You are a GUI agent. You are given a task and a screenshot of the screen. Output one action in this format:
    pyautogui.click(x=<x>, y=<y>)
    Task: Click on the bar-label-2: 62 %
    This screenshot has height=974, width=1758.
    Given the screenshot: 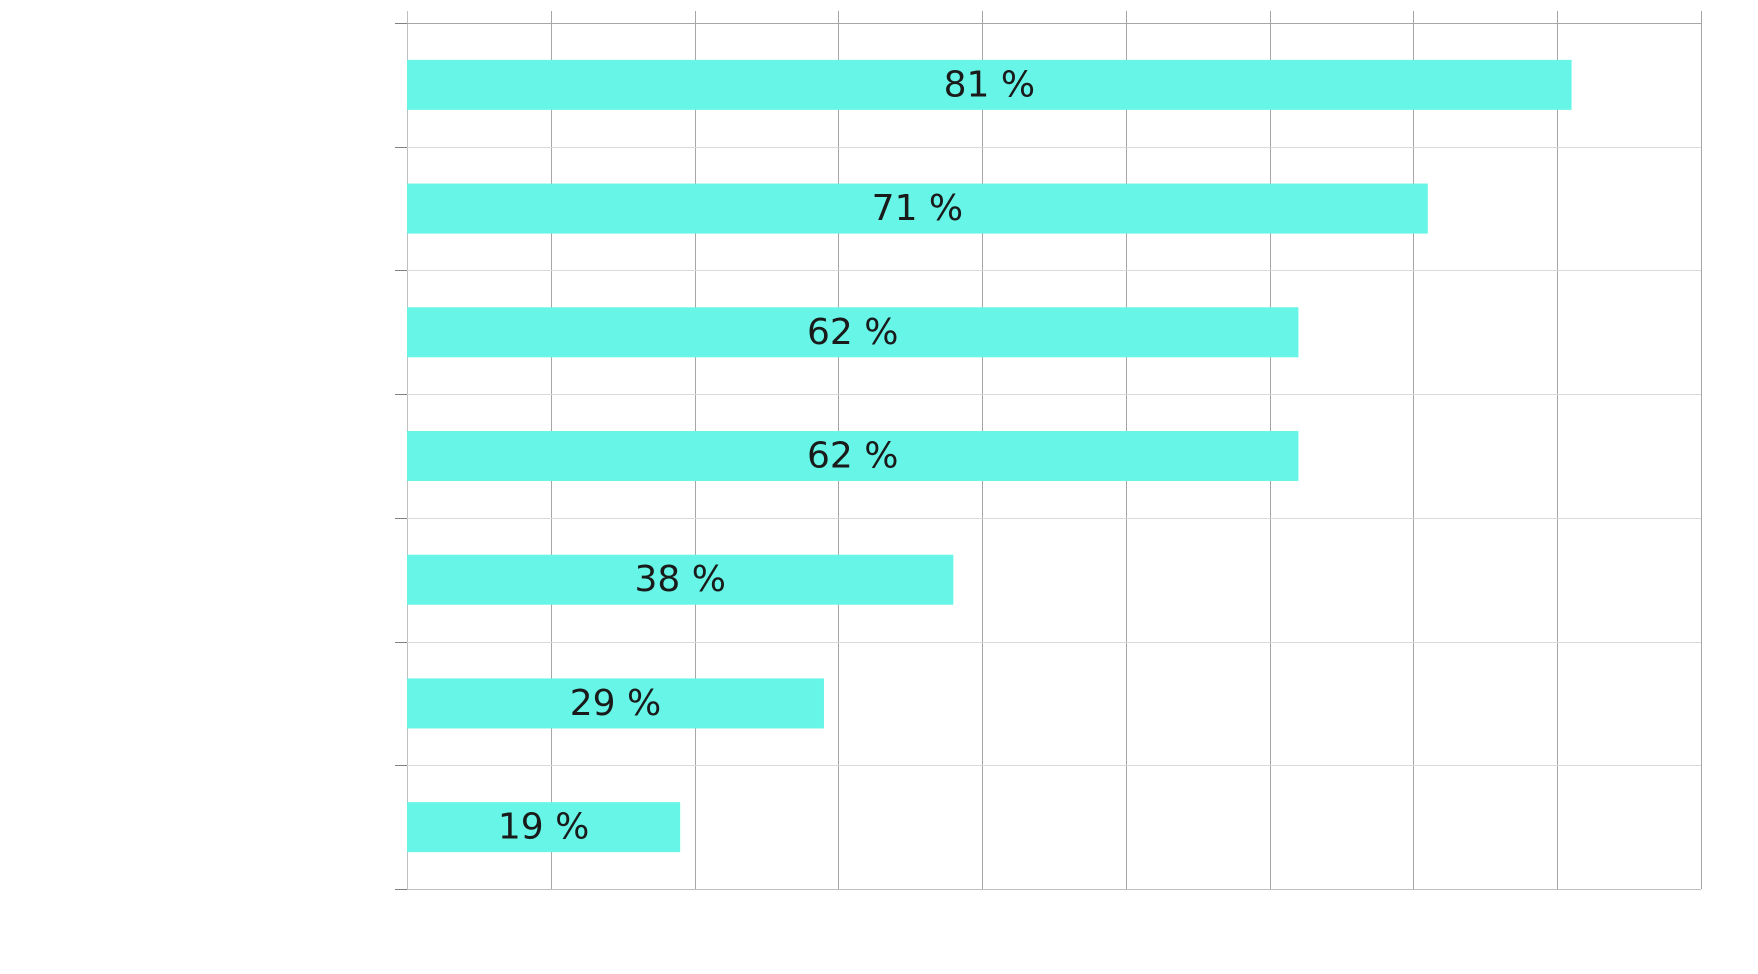 What is the action you would take?
    pyautogui.click(x=852, y=332)
    